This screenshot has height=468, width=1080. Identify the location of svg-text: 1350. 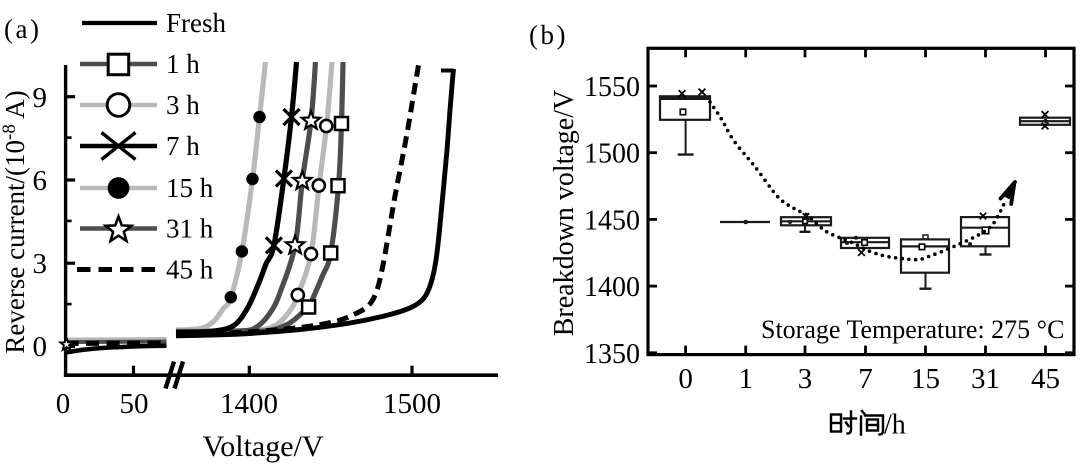
(612, 354).